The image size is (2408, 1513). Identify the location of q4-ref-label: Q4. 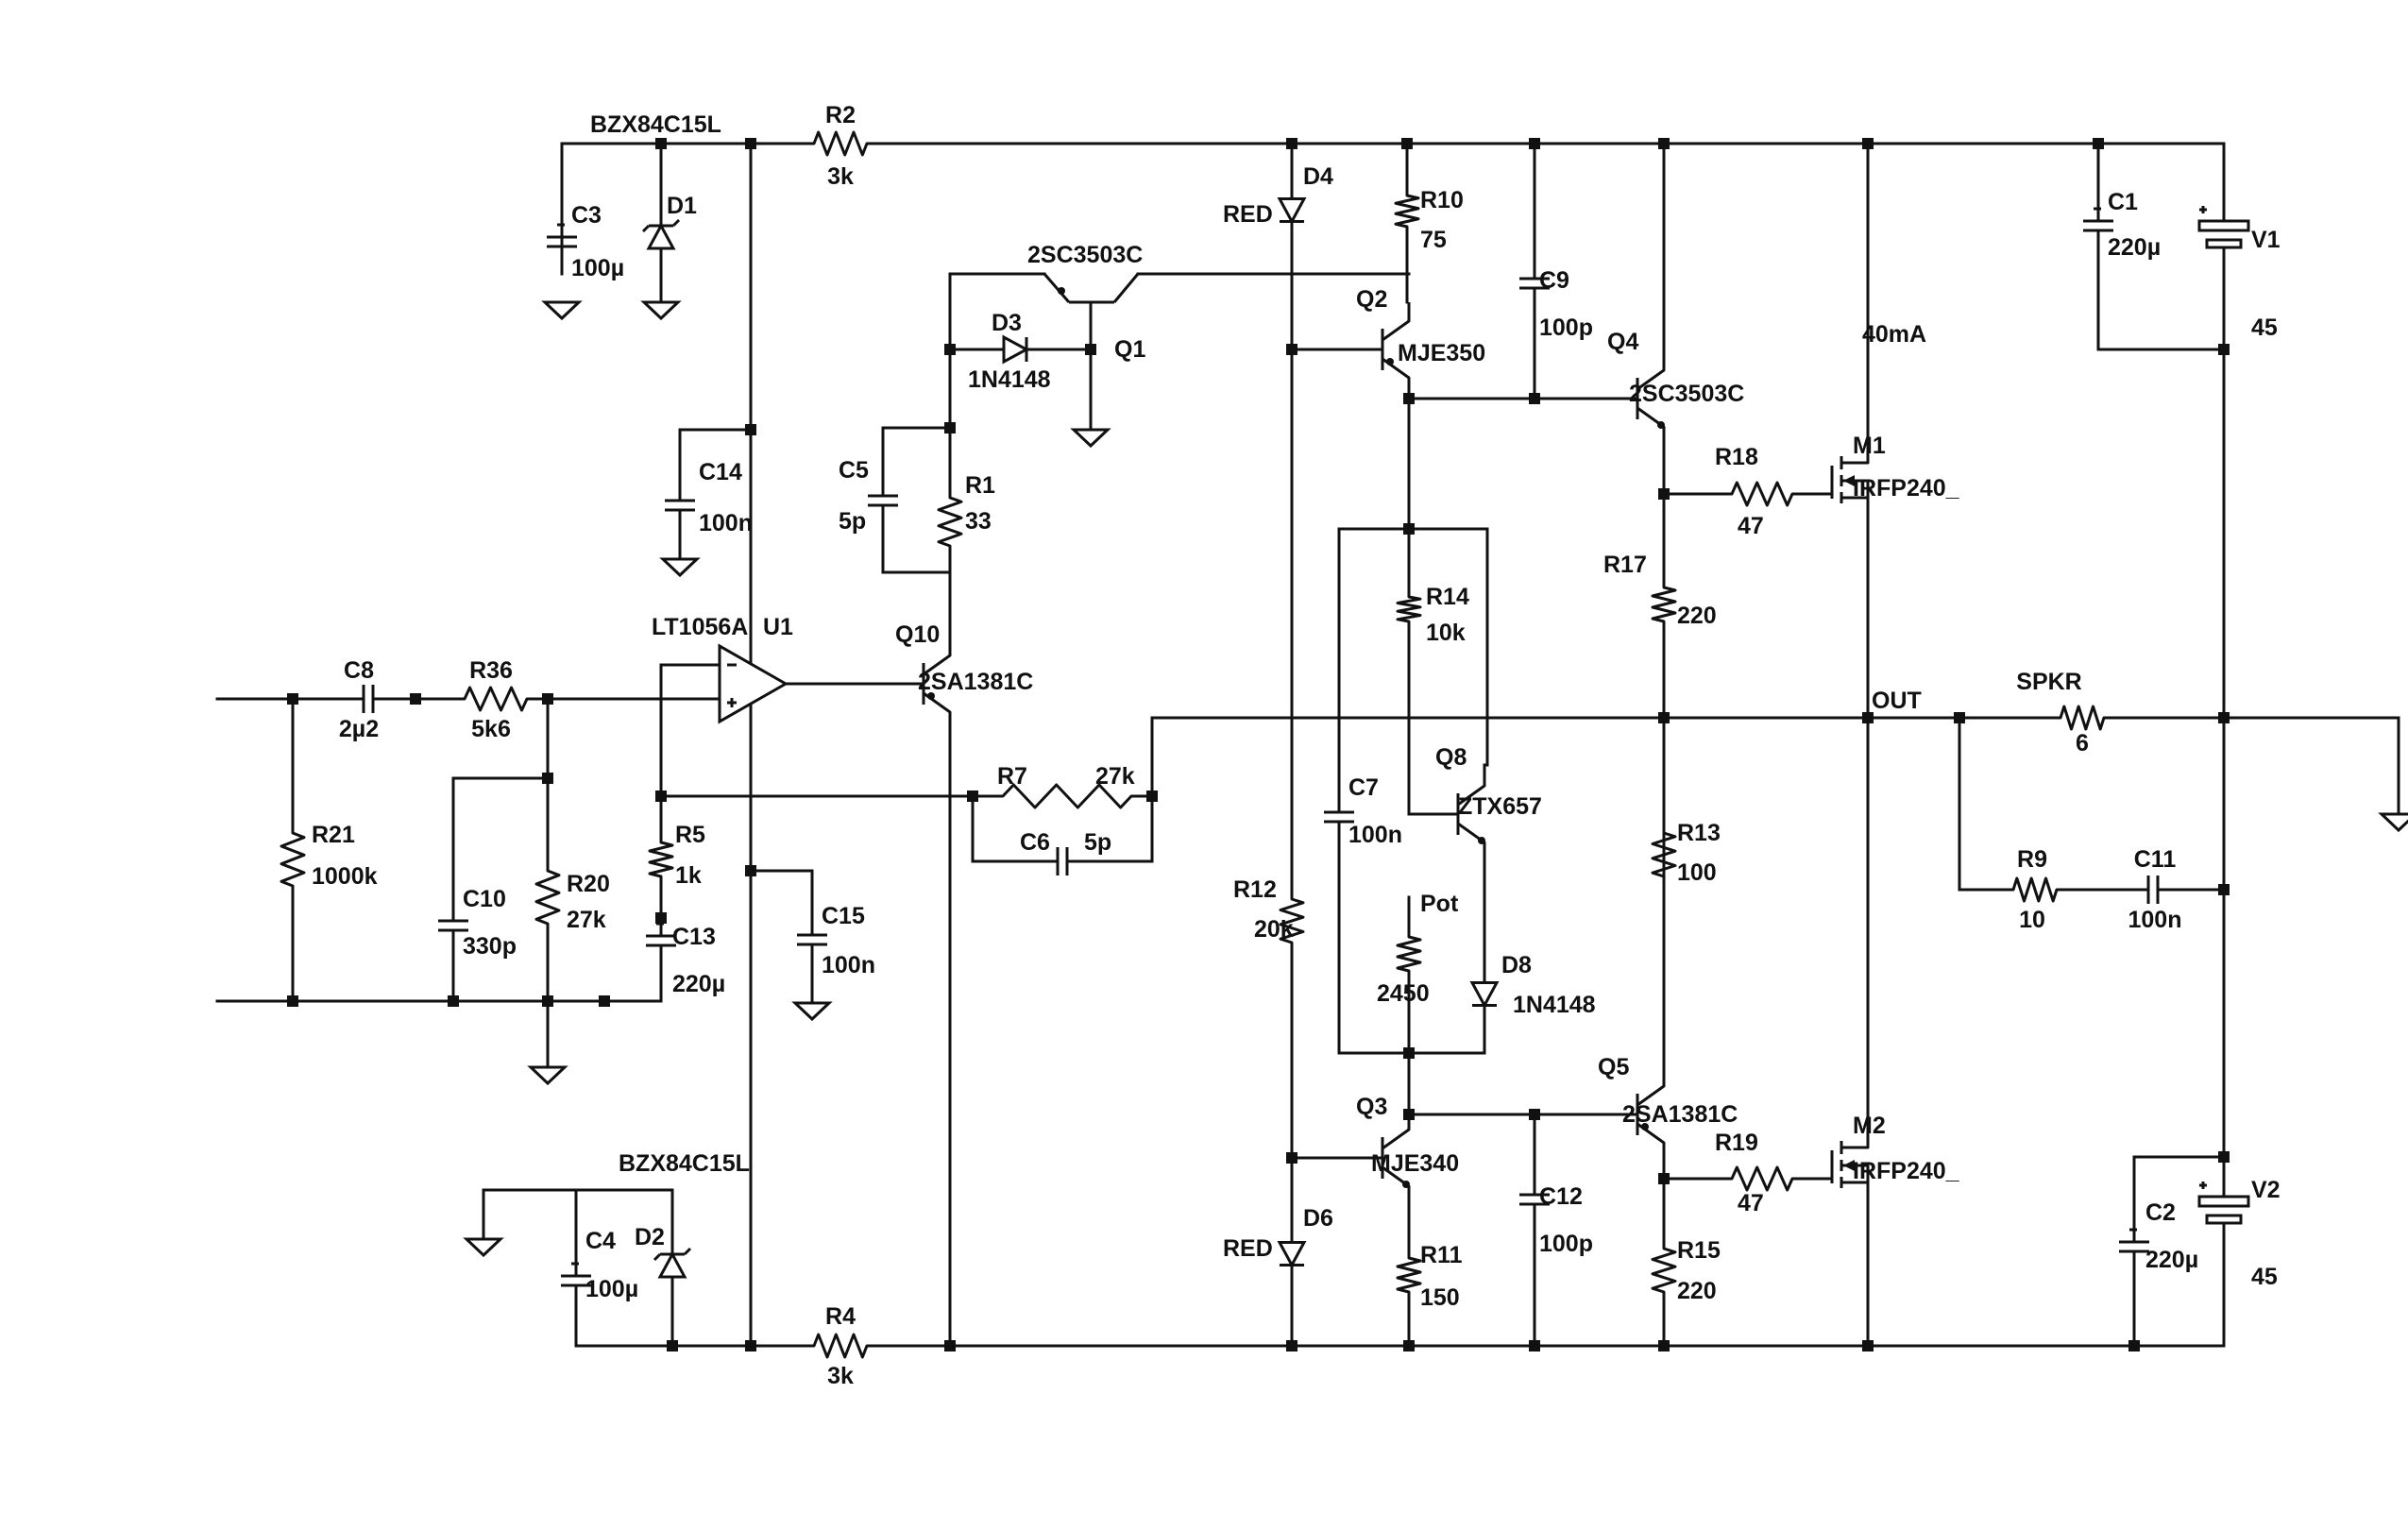
(1622, 342).